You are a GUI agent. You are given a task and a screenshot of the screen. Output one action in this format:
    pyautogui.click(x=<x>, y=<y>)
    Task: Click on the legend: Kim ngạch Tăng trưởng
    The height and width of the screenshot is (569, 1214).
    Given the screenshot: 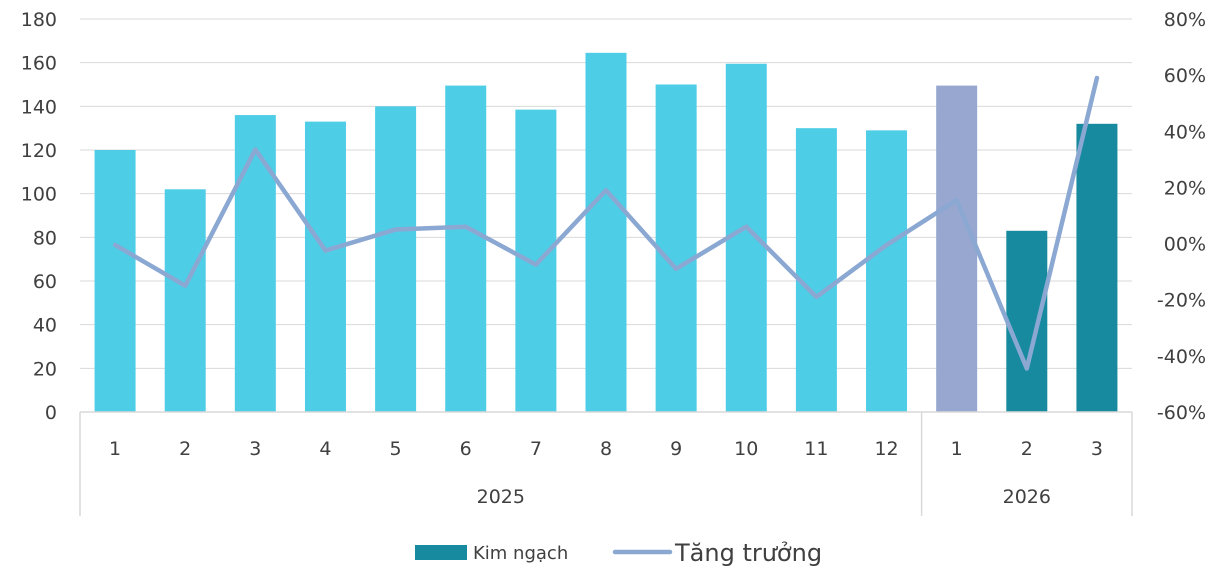 What is the action you would take?
    pyautogui.click(x=618, y=553)
    